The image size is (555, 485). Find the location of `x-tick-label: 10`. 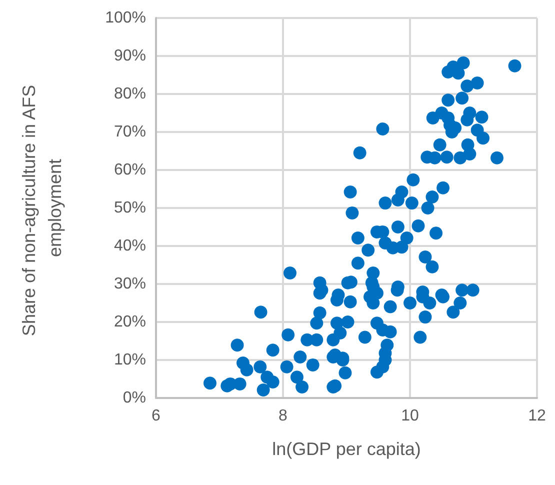

x-tick-label: 10 is located at coordinates (410, 416).